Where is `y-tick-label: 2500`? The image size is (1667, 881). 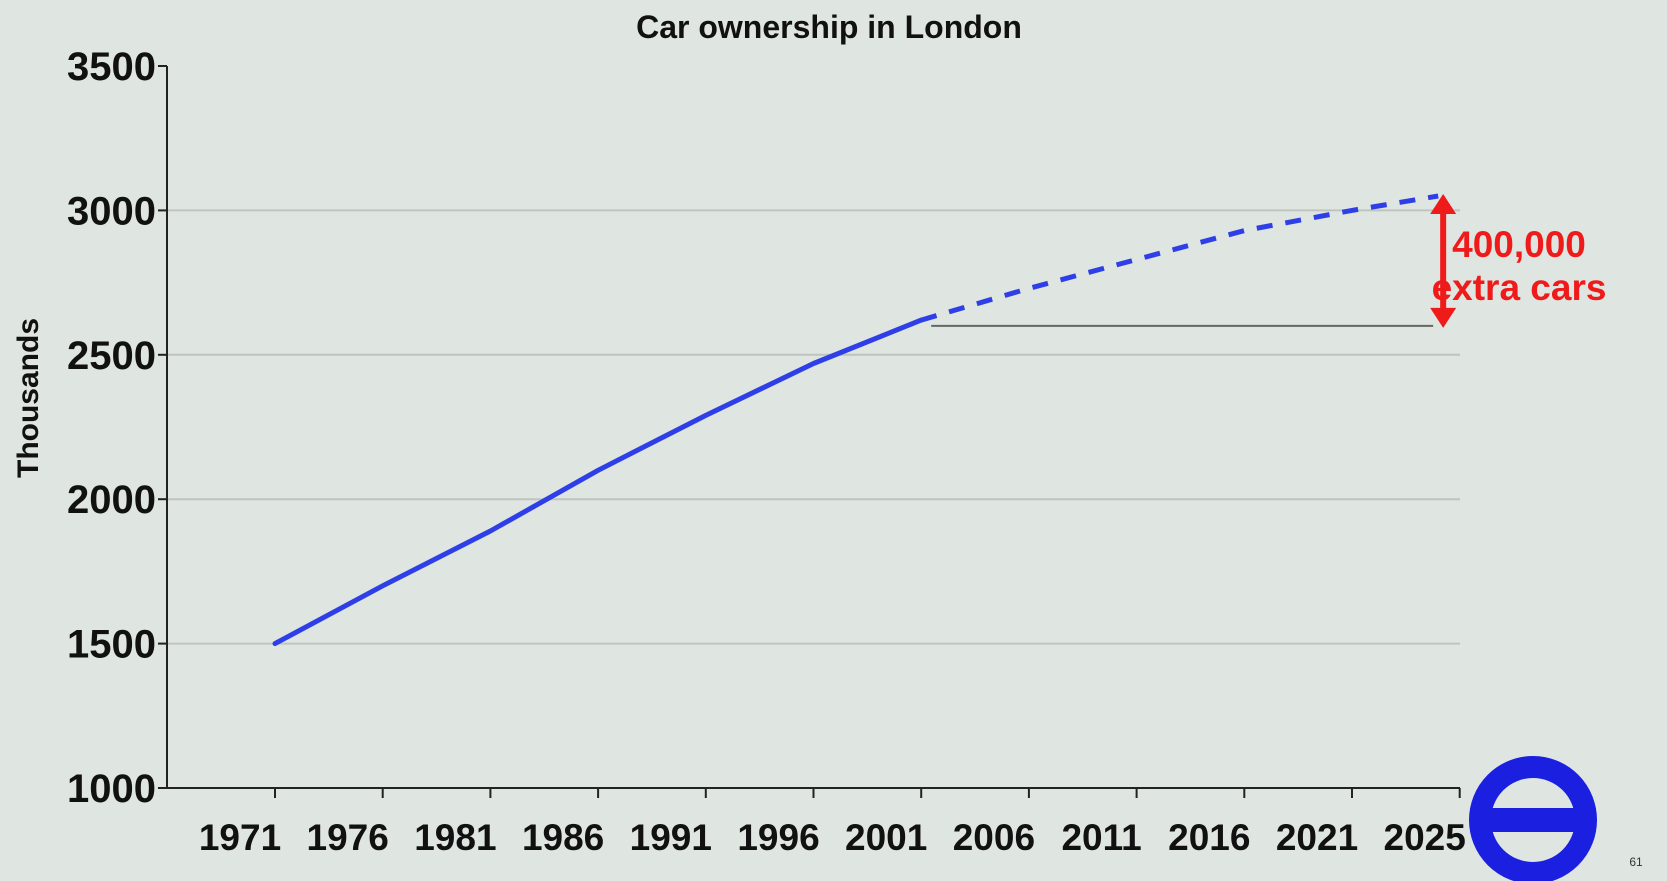
y-tick-label: 2500 is located at coordinates (111, 356).